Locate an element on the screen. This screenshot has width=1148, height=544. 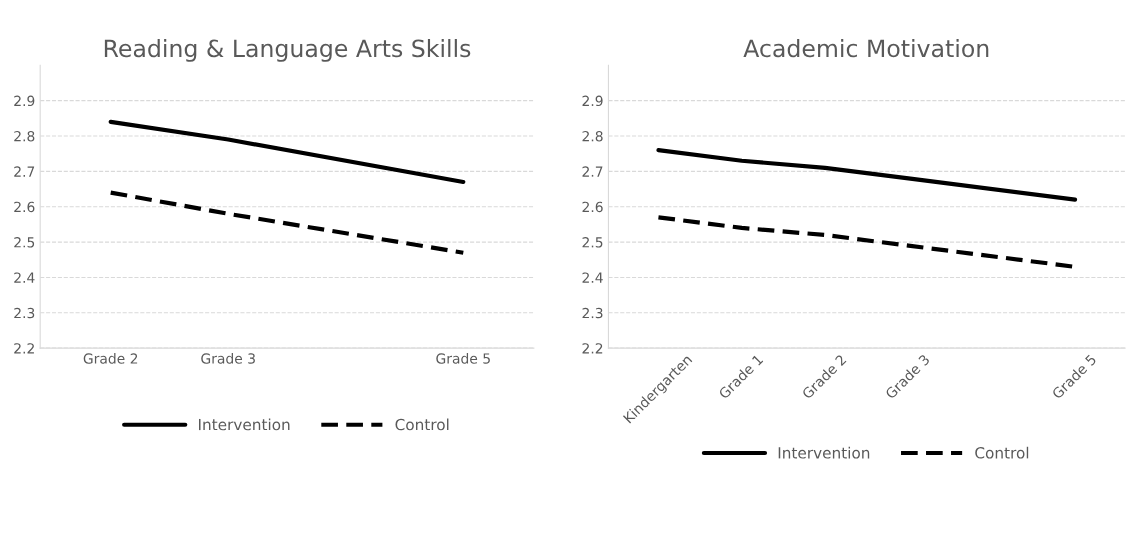
x-tick-label: Grade 3 is located at coordinates (228, 358).